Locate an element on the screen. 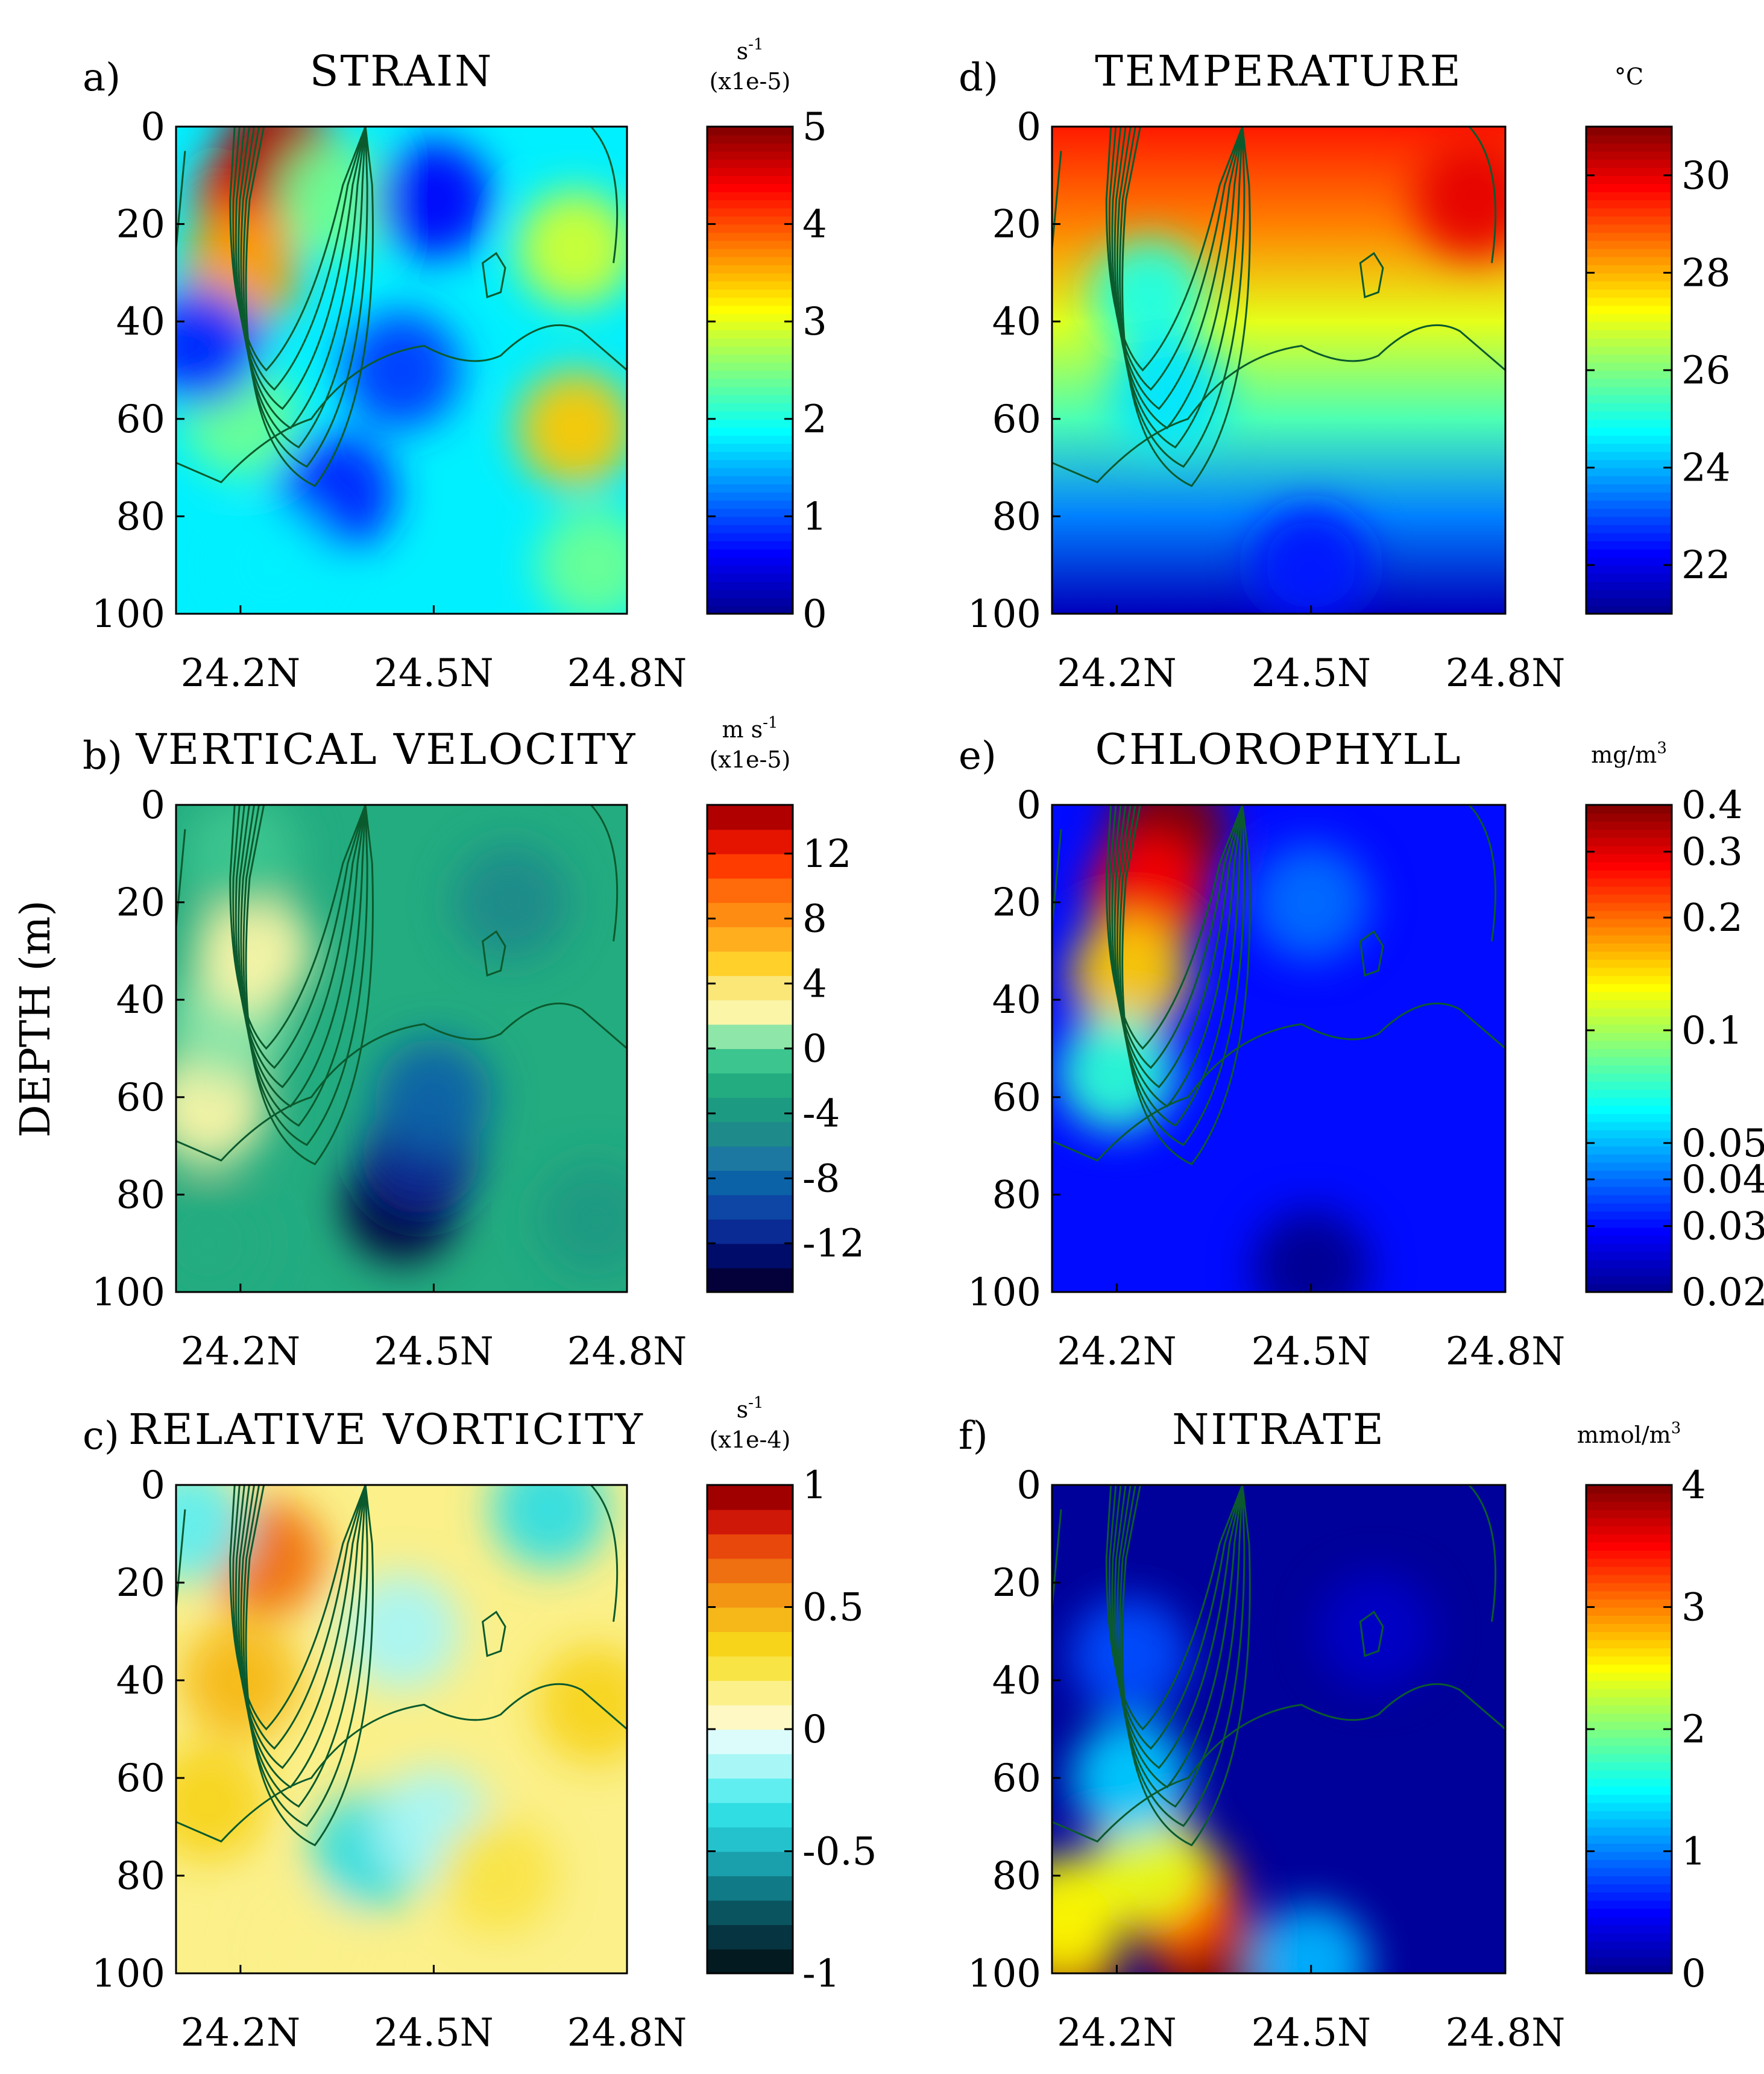 Image resolution: width=1764 pixels, height=2074 pixels. y-tick-label: 20 is located at coordinates (141, 225).